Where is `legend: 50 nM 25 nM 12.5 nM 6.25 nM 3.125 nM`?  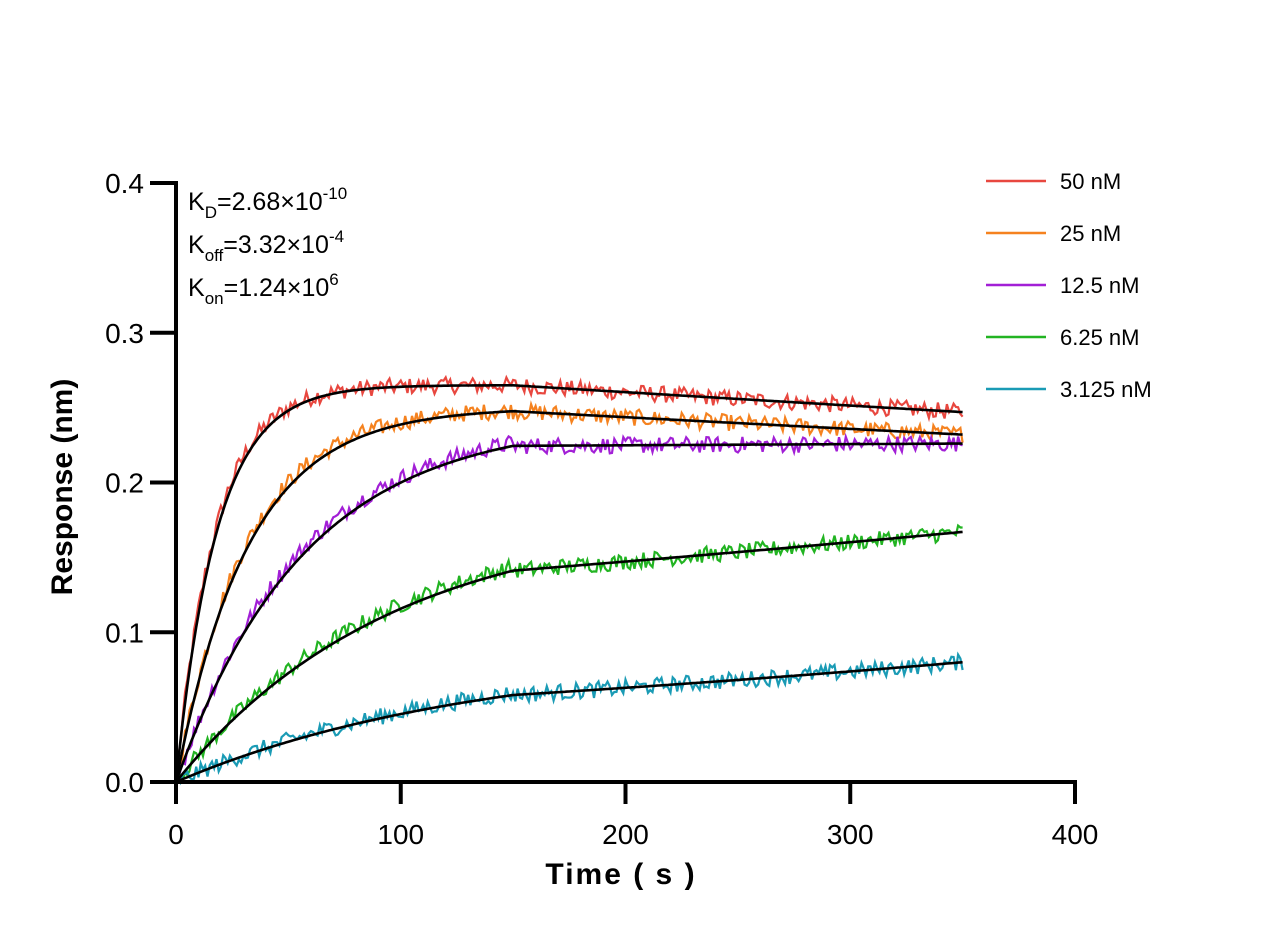
legend: 50 nM 25 nM 12.5 nM 6.25 nM 3.125 nM is located at coordinates (1069, 285).